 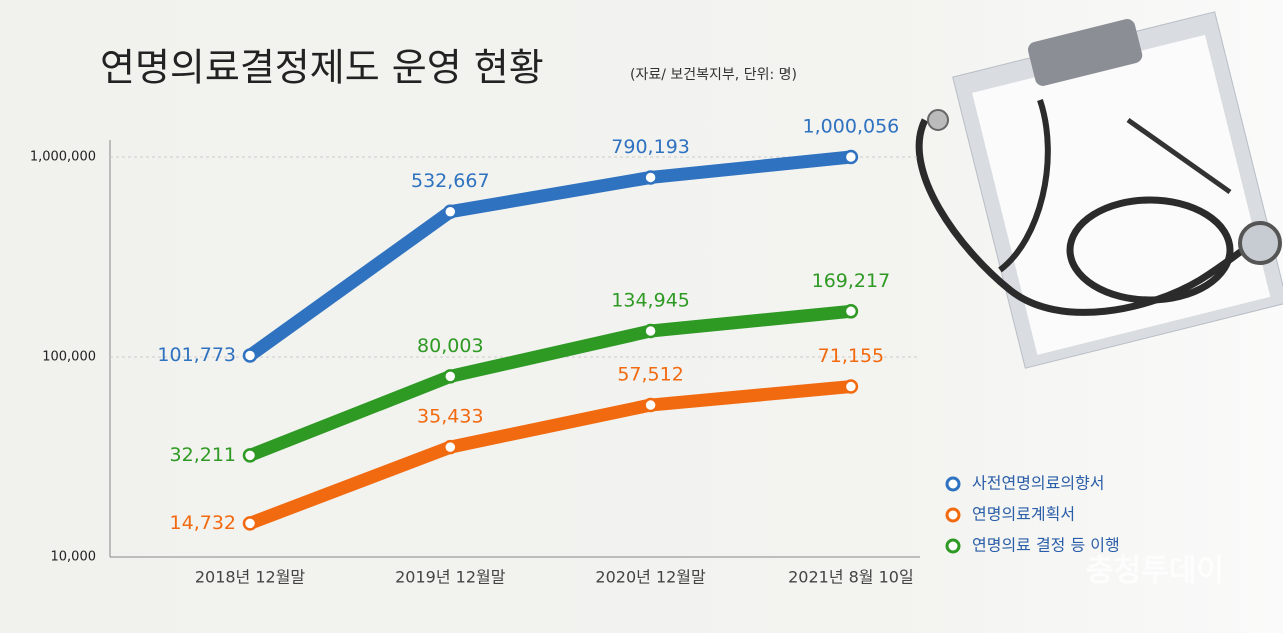 What do you see at coordinates (203, 523) in the screenshot?
I see `value-label: 14,732` at bounding box center [203, 523].